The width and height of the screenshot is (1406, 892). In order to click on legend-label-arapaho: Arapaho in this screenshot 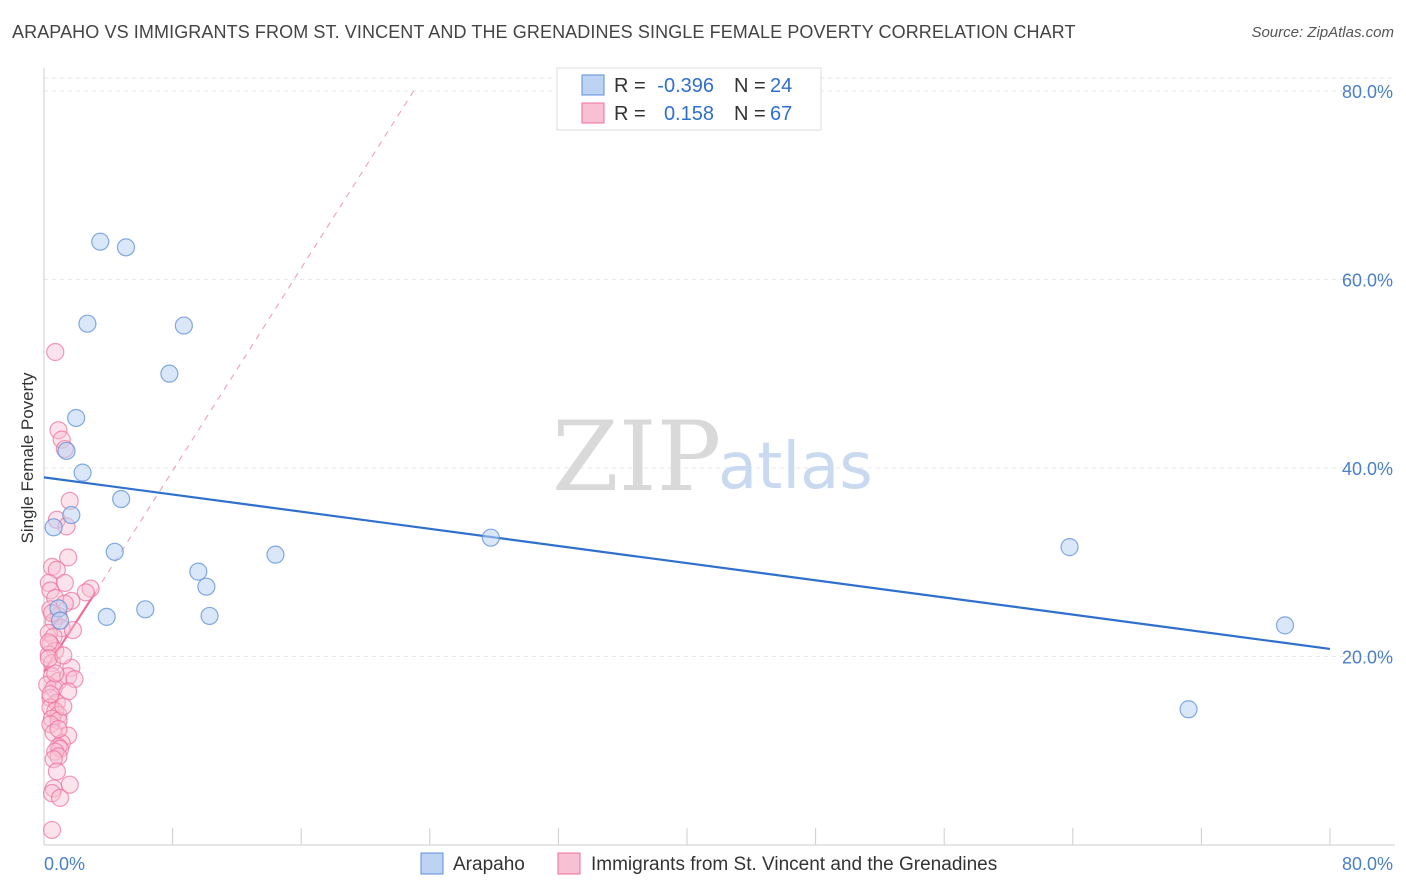, I will do `click(489, 864)`.